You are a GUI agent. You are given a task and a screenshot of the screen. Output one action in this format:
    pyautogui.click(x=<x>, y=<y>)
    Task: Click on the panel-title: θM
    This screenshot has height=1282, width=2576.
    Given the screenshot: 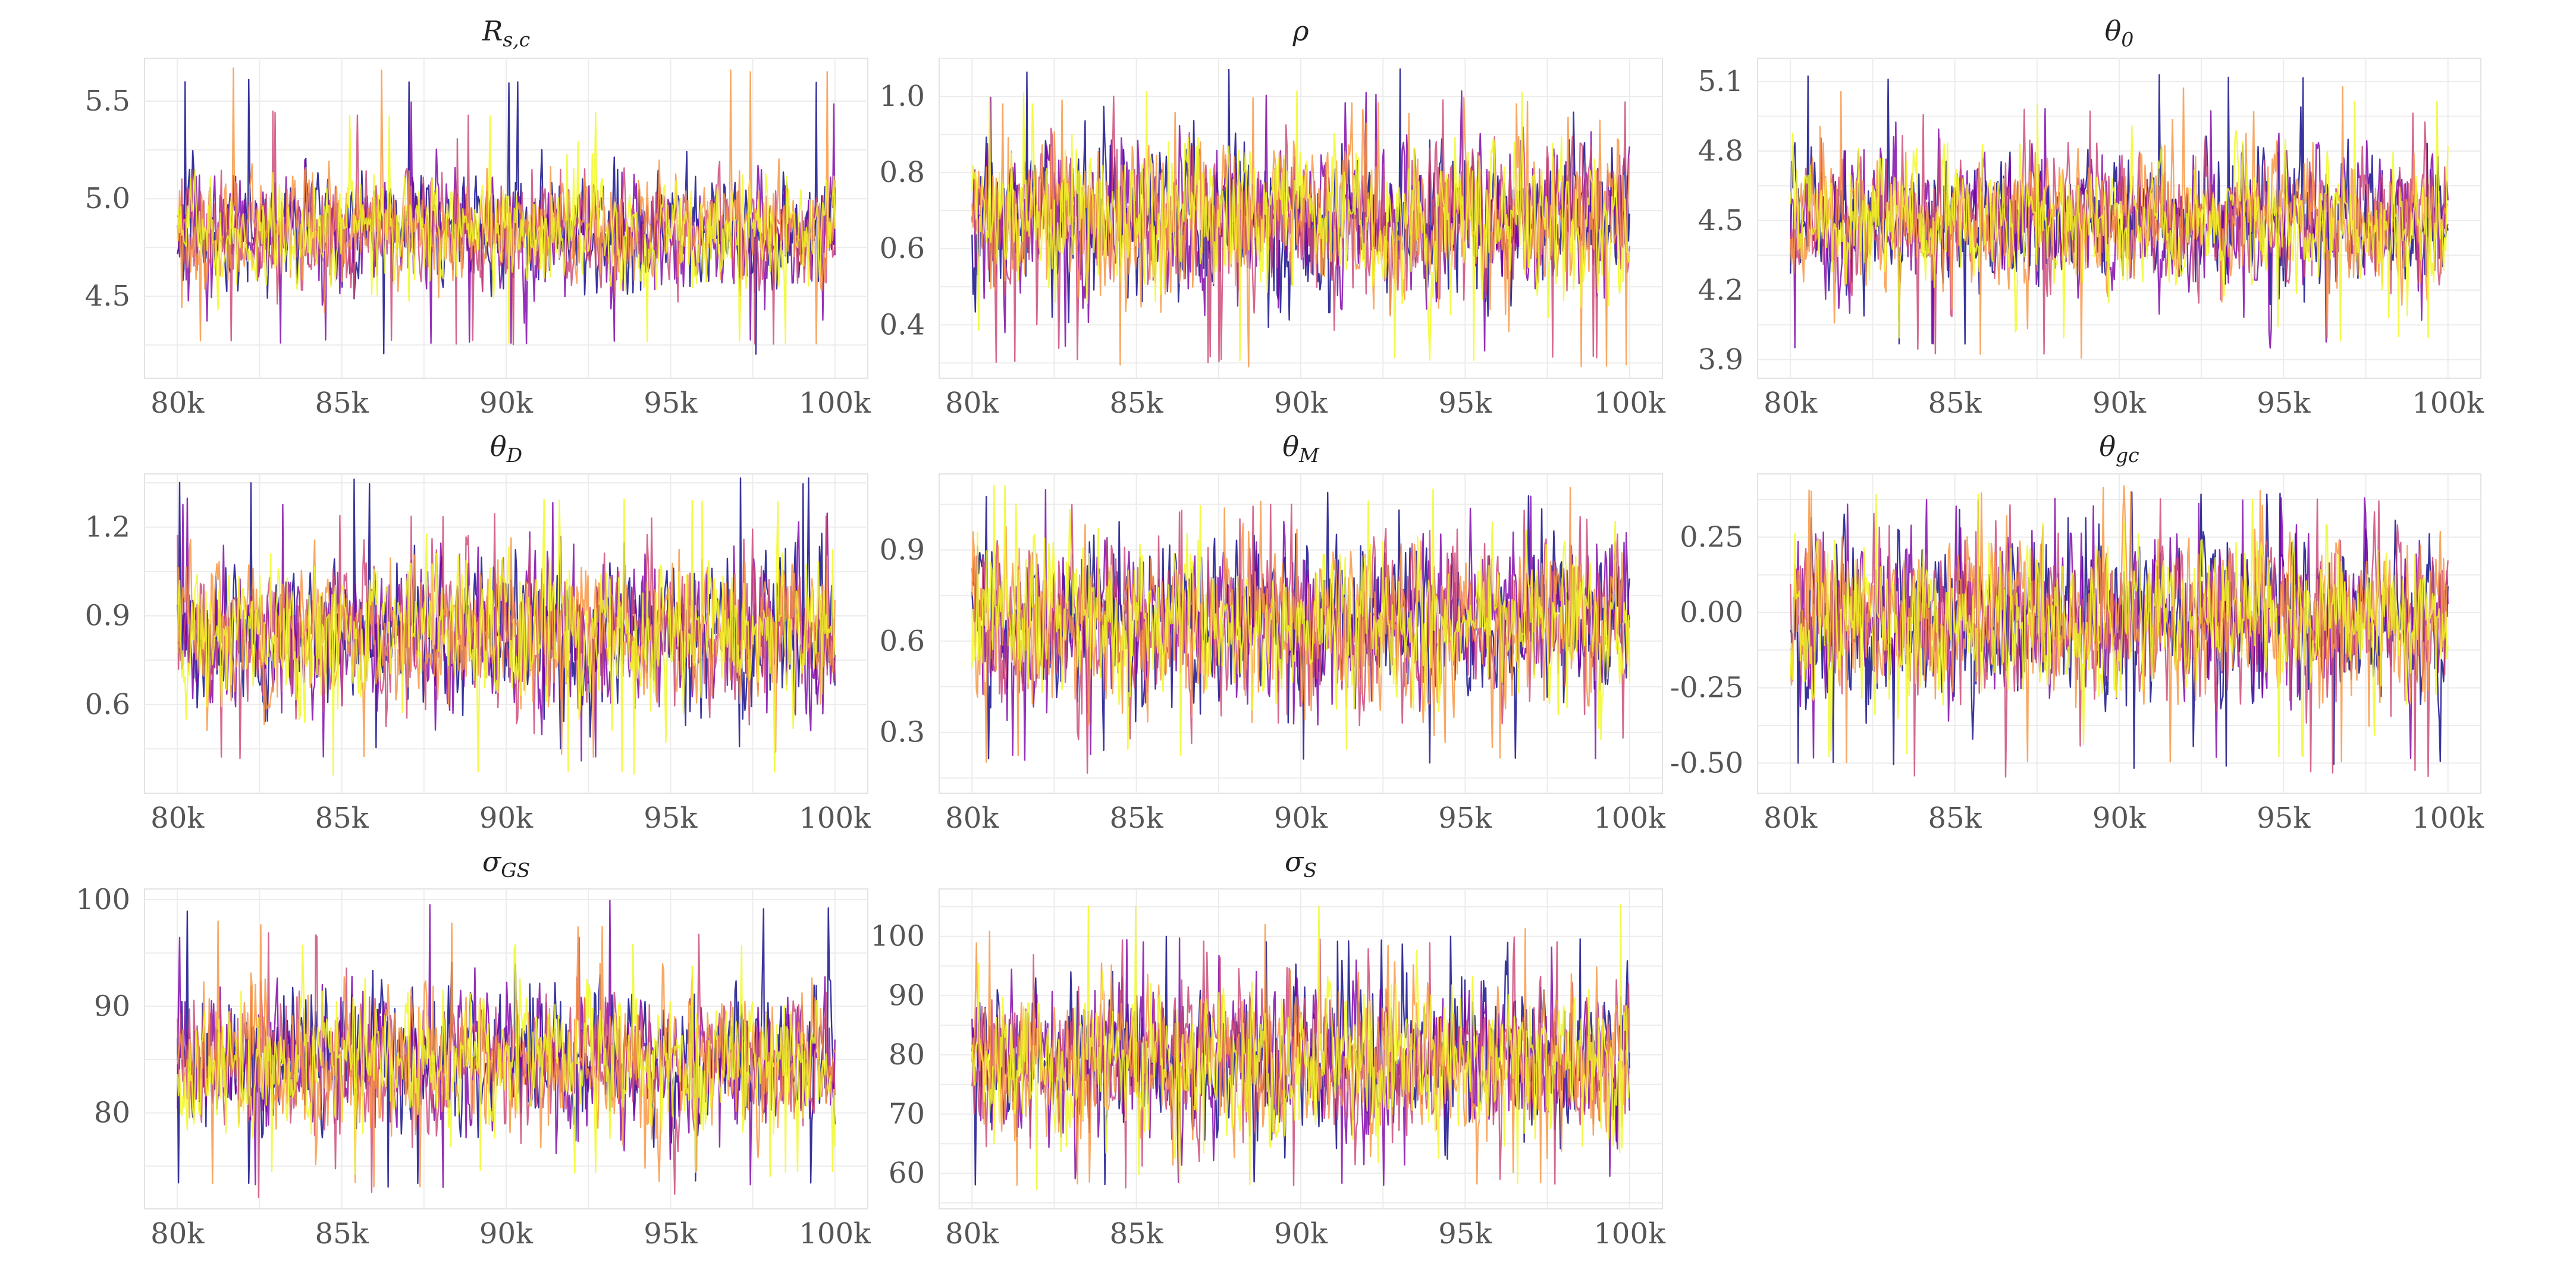 What is the action you would take?
    pyautogui.click(x=1301, y=449)
    